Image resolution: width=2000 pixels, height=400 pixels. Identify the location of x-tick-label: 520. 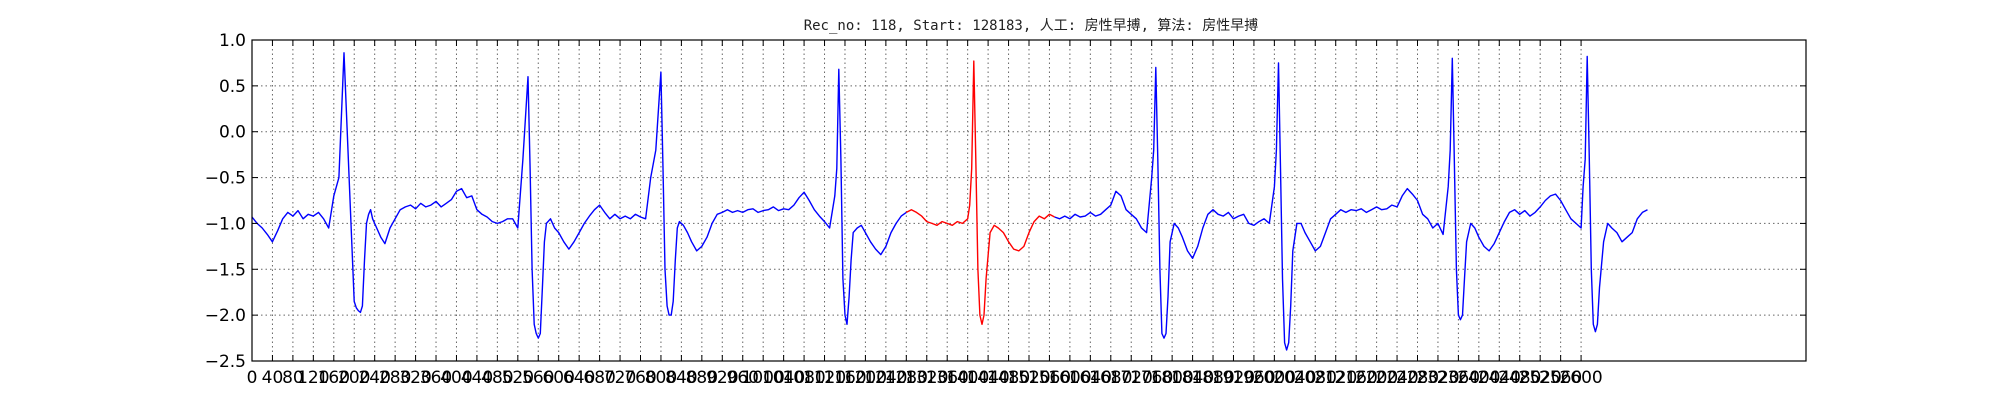
(518, 378).